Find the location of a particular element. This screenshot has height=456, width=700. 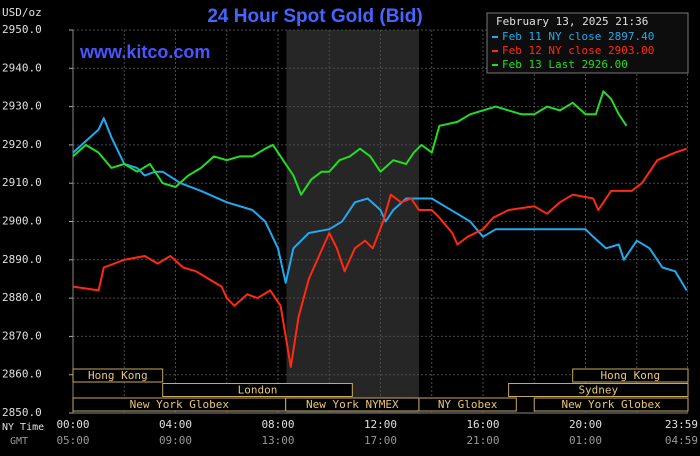

x2-tick-label: 05:00 is located at coordinates (72, 440).